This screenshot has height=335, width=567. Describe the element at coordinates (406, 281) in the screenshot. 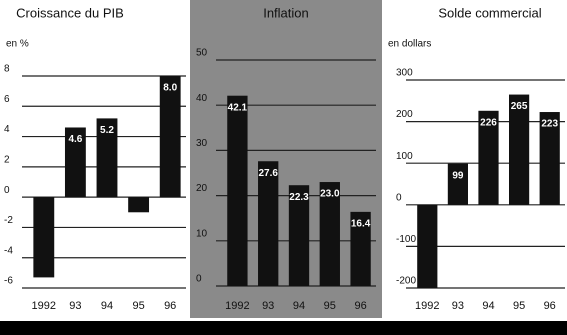

I see `y-tick-label: -200` at that location.